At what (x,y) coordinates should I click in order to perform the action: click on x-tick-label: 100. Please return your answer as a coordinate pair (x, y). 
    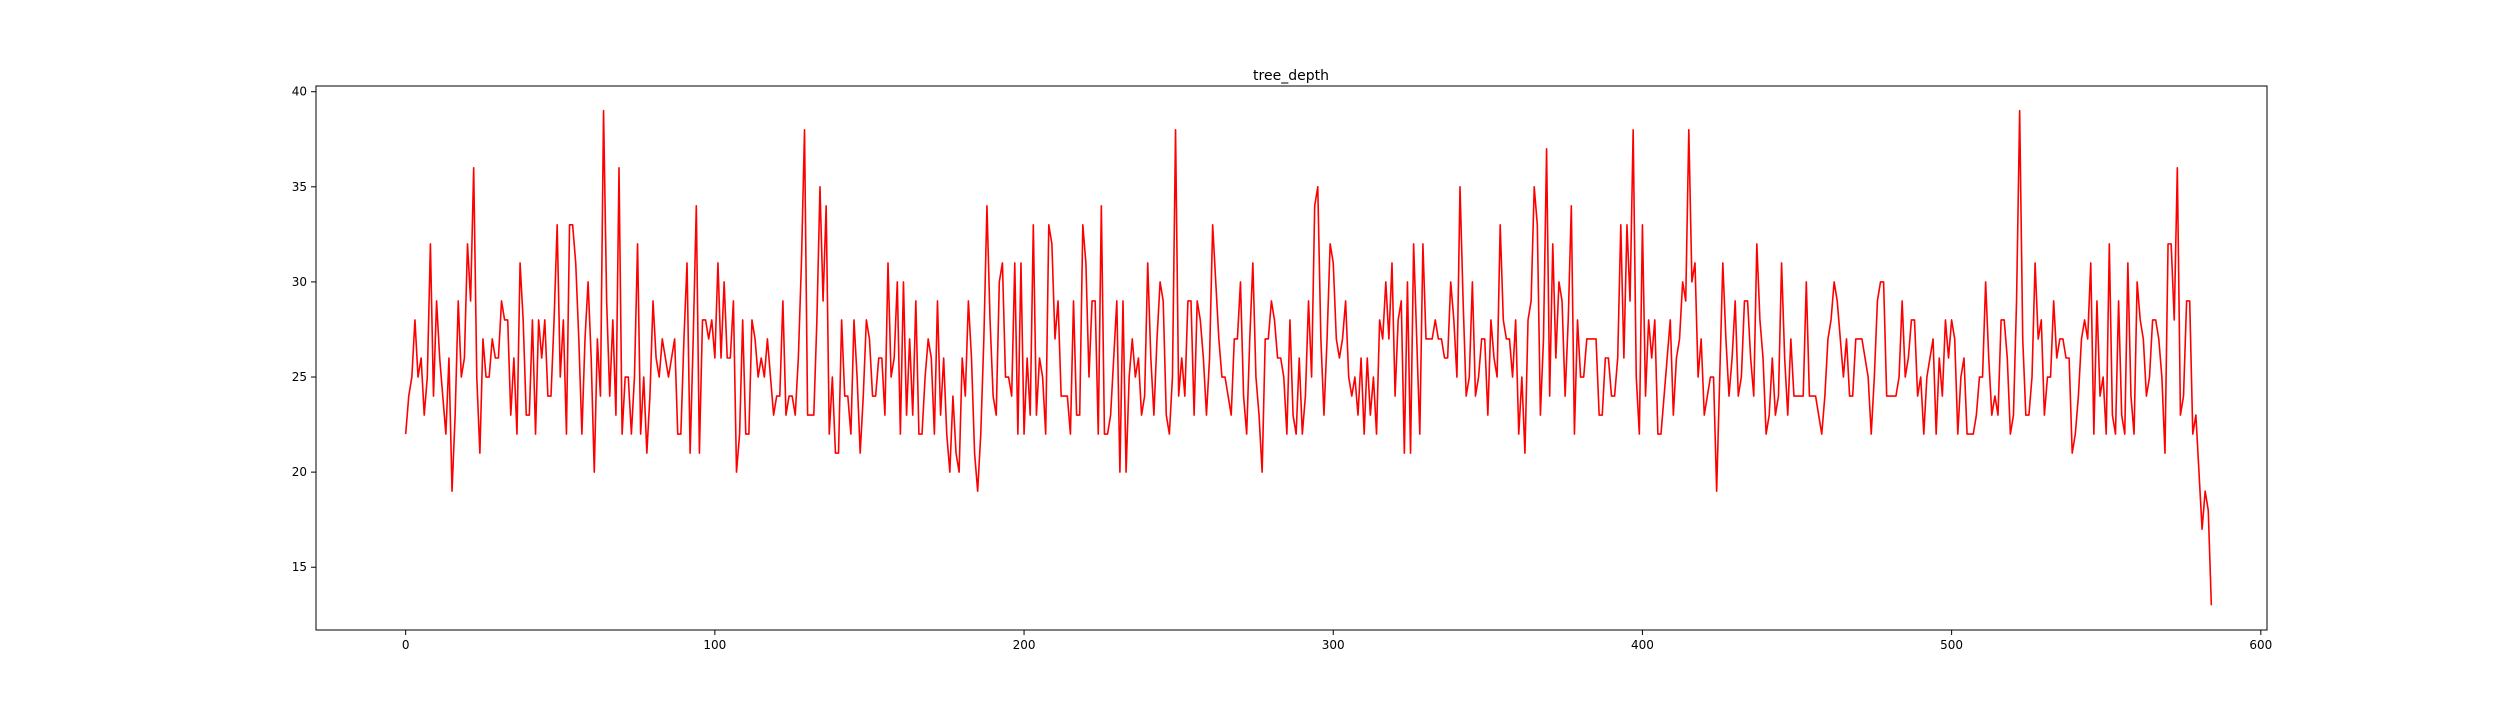
    Looking at the image, I should click on (714, 645).